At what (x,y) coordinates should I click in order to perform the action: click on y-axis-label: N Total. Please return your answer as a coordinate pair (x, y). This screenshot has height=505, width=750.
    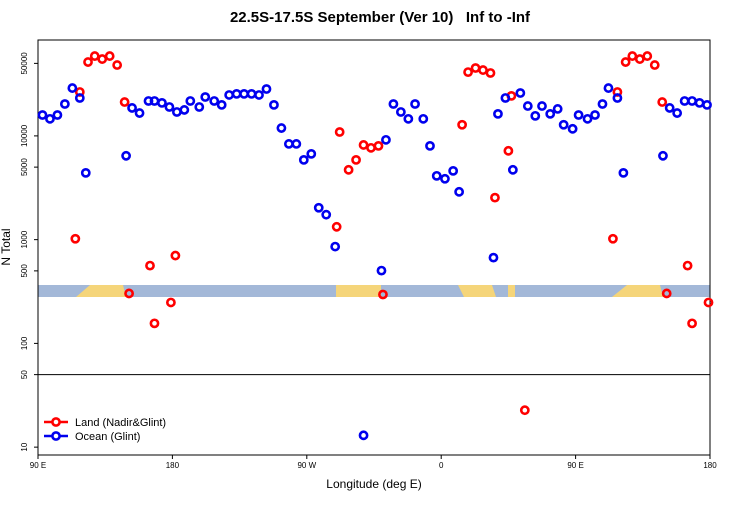
    Looking at the image, I should click on (6, 246).